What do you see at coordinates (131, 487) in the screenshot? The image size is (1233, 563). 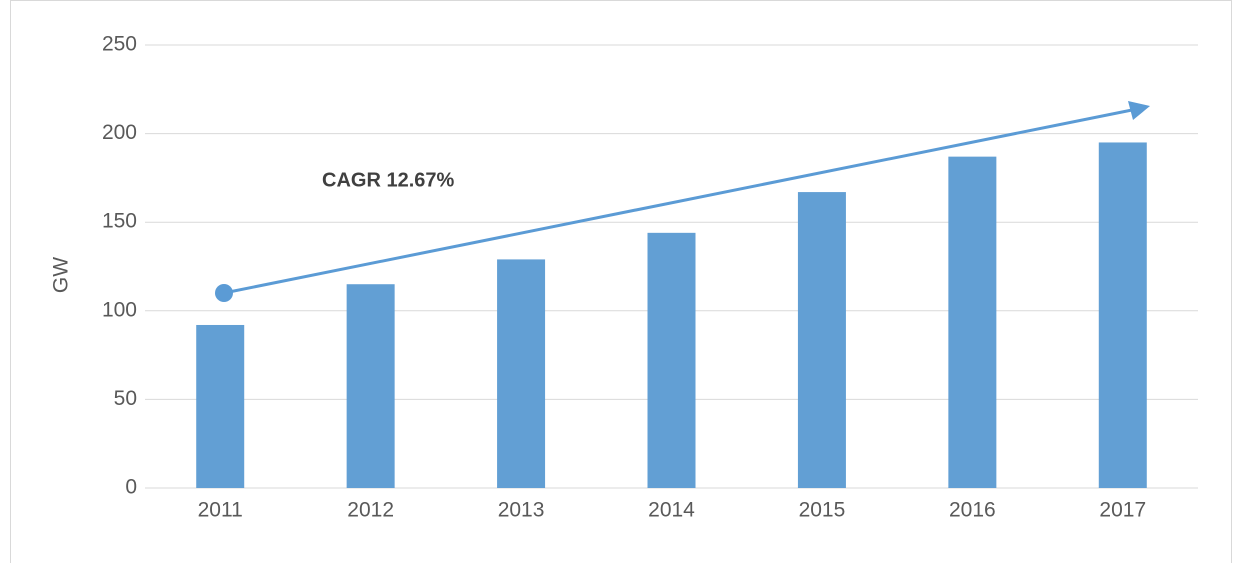 I see `y-tick-label: 0` at bounding box center [131, 487].